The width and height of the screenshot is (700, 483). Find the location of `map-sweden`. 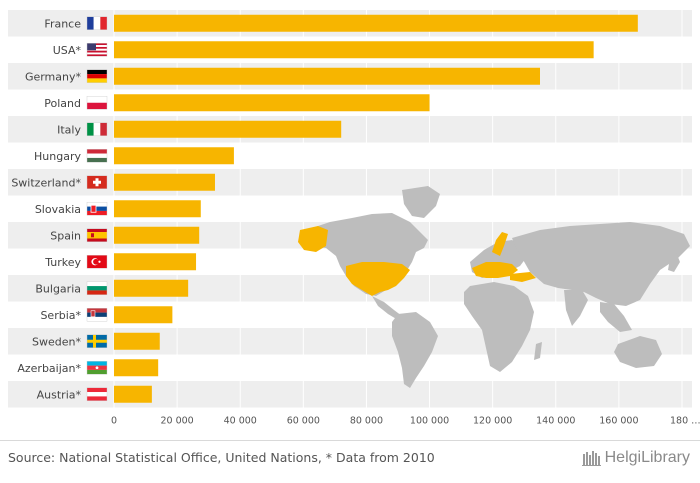

map-sweden is located at coordinates (500, 244).